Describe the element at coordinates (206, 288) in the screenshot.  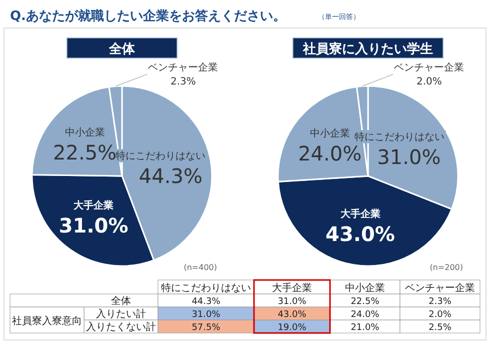
I see `x-tick-label: 特にこだわりはない` at that location.